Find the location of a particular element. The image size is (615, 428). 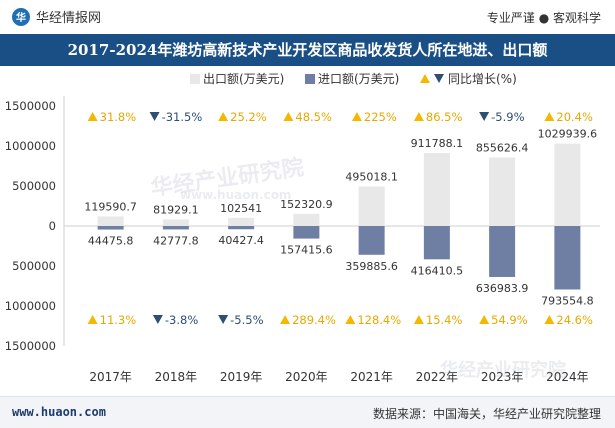

top-bar: 华 华经情报网 专业严谨 ● 客观科学 is located at coordinates (307, 17).